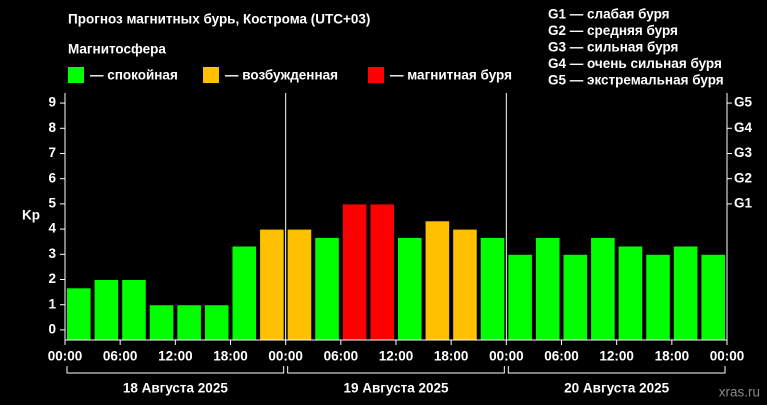 The width and height of the screenshot is (767, 405). Describe the element at coordinates (613, 47) in the screenshot. I see `storm-level: G3 — сильная буря` at that location.